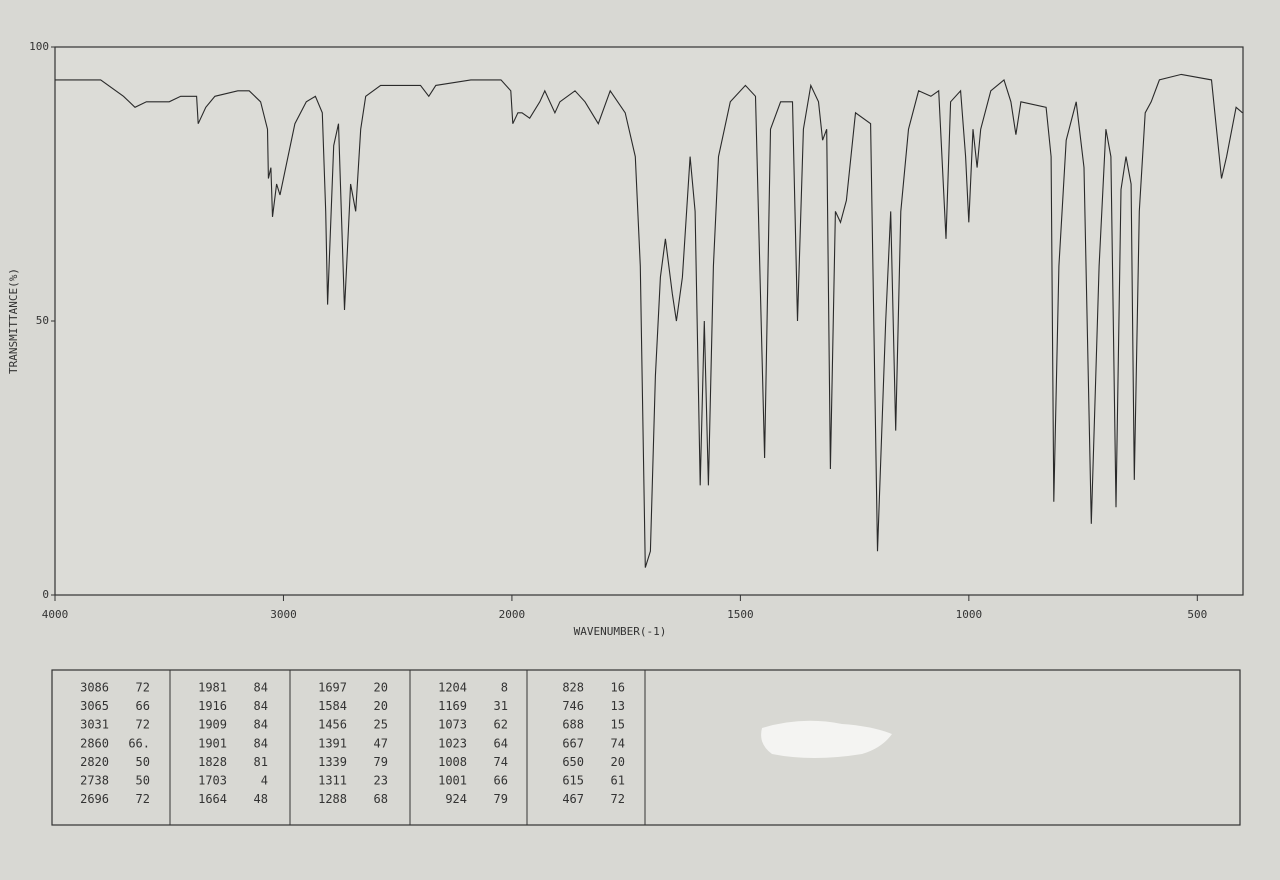 This screenshot has width=1280, height=880. Describe the element at coordinates (381, 781) in the screenshot. I see `peak-transmittance: 23` at that location.